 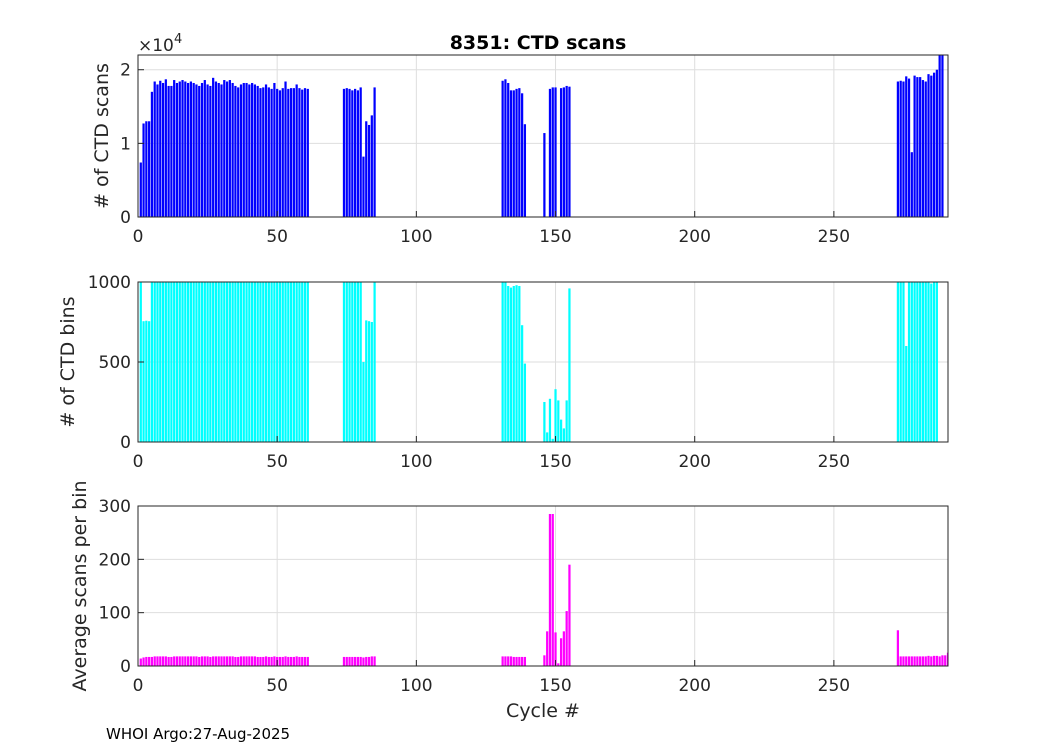 What do you see at coordinates (156, 46) in the screenshot?
I see `y-exponent-label: ×10` at bounding box center [156, 46].